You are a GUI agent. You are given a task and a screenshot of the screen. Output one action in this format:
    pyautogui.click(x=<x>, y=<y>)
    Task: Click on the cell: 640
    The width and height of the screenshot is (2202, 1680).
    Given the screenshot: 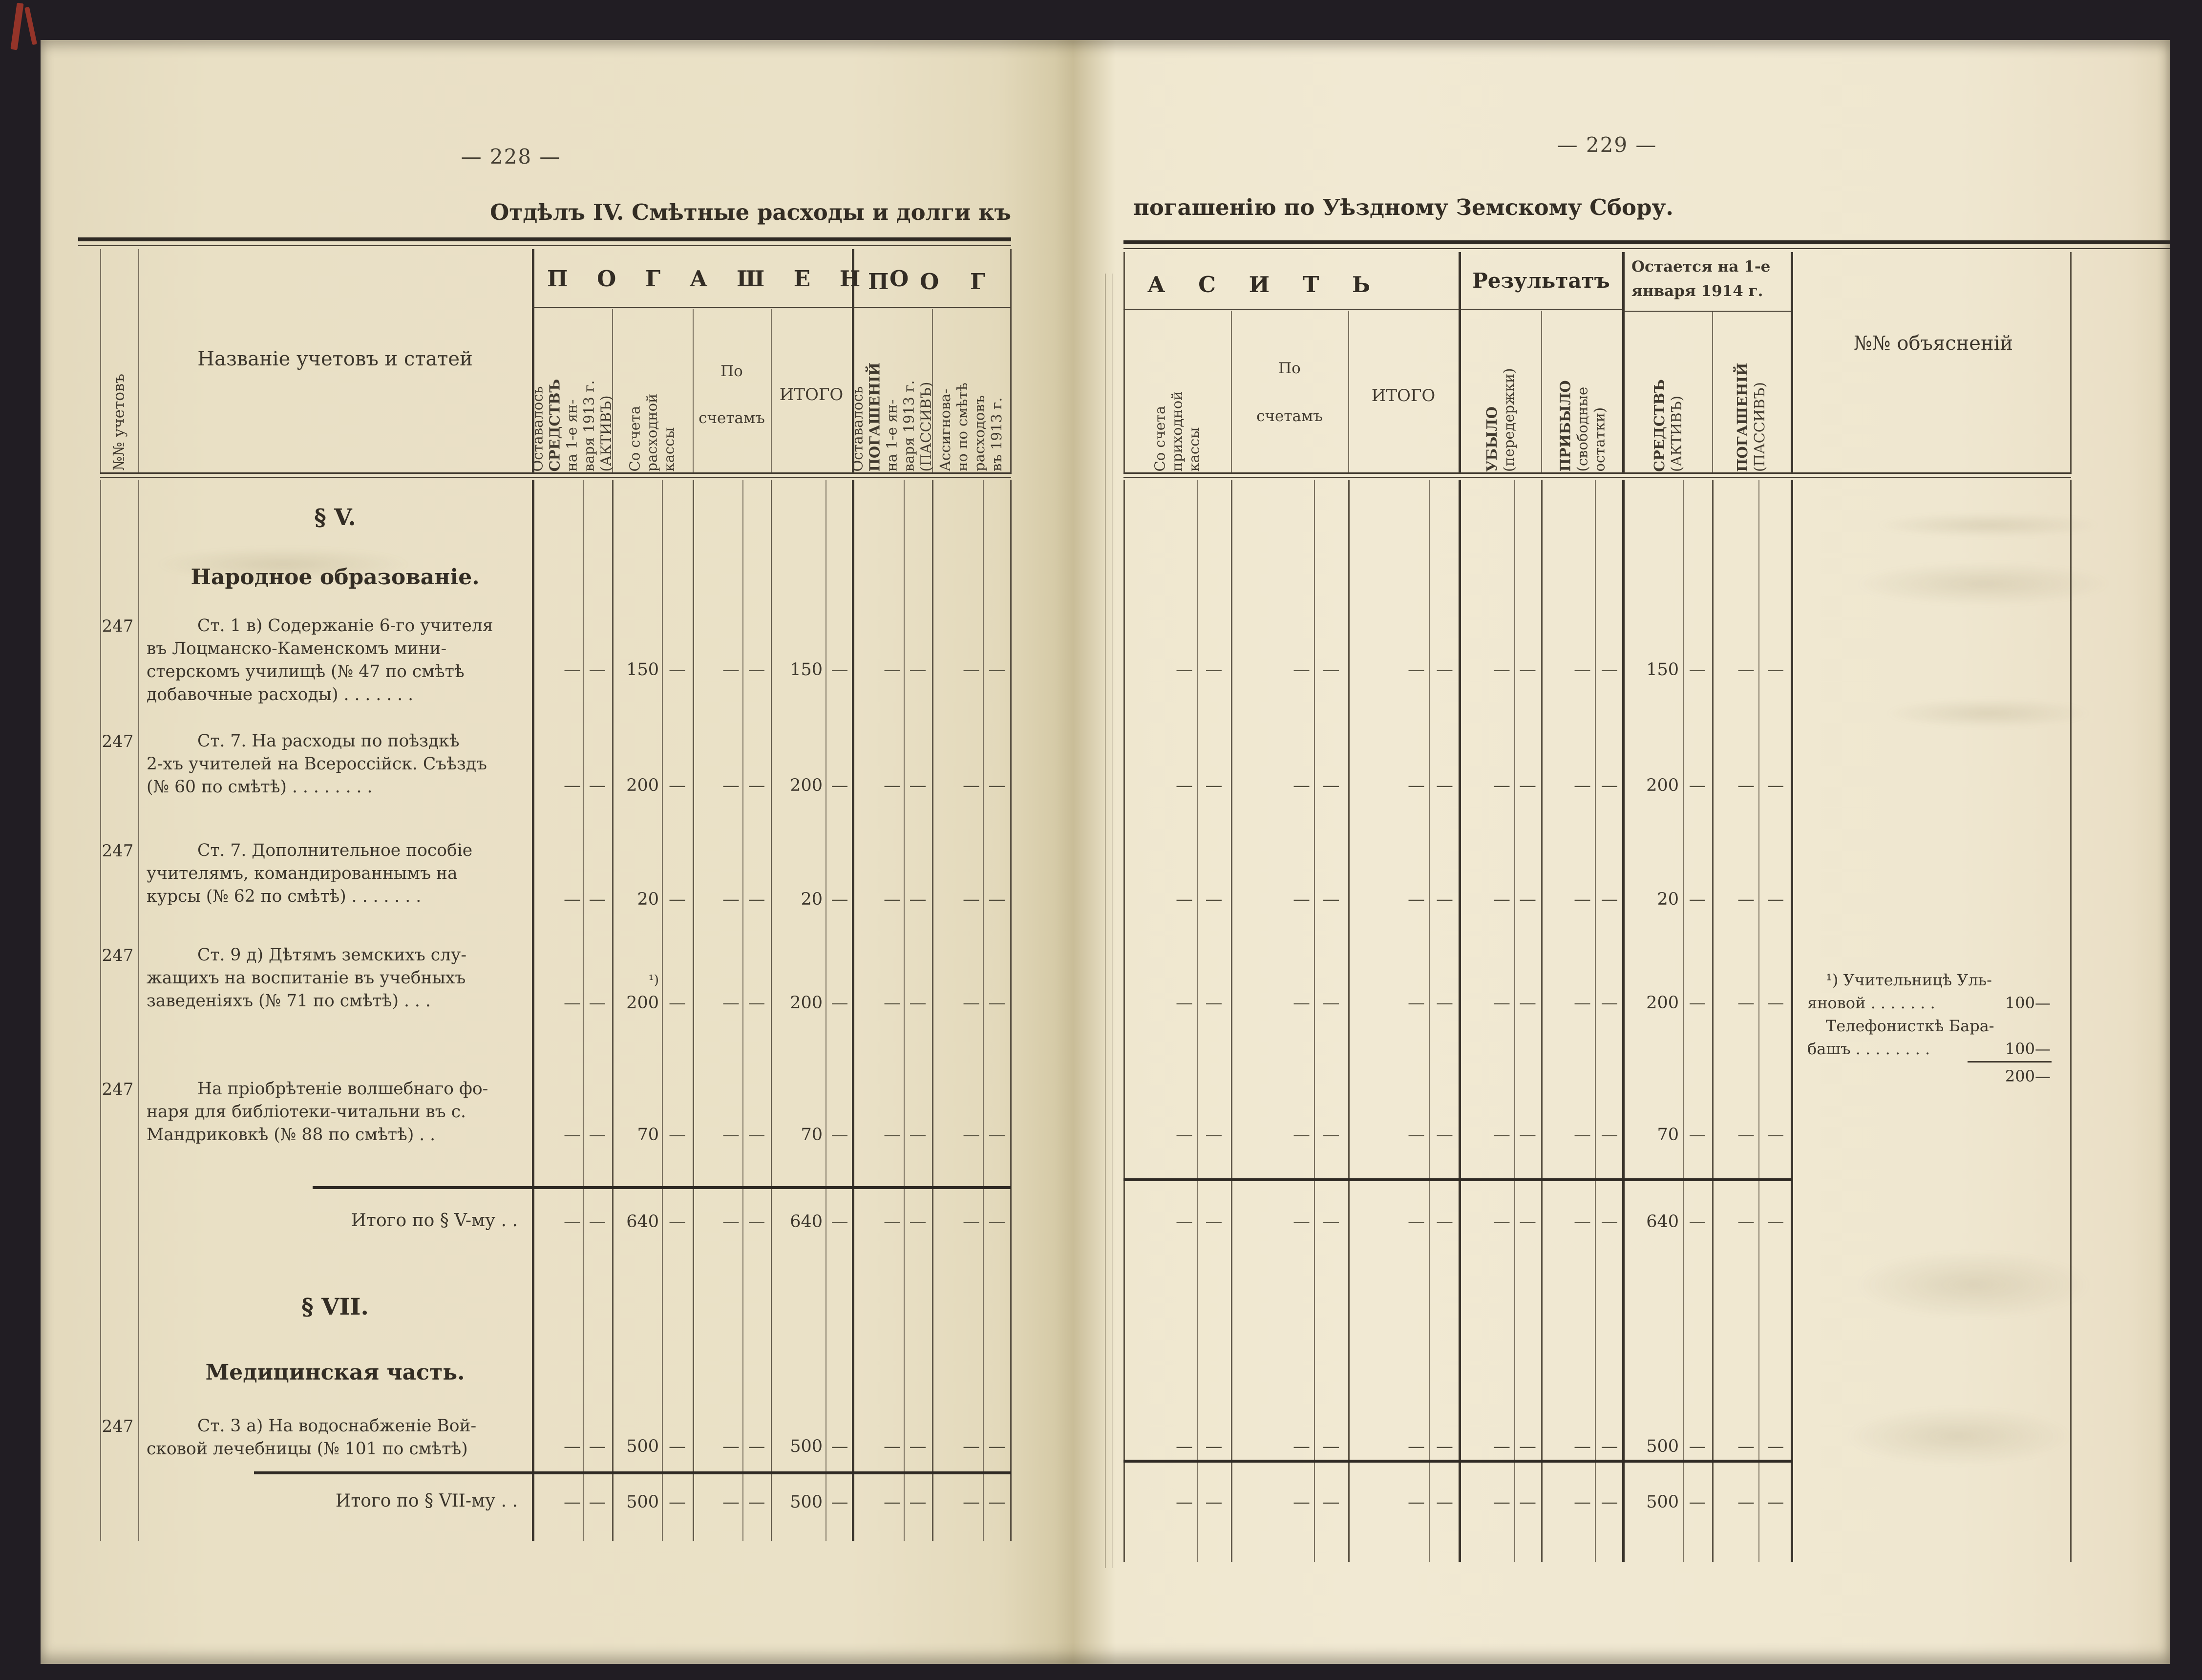 What is the action you would take?
    pyautogui.click(x=1662, y=1222)
    